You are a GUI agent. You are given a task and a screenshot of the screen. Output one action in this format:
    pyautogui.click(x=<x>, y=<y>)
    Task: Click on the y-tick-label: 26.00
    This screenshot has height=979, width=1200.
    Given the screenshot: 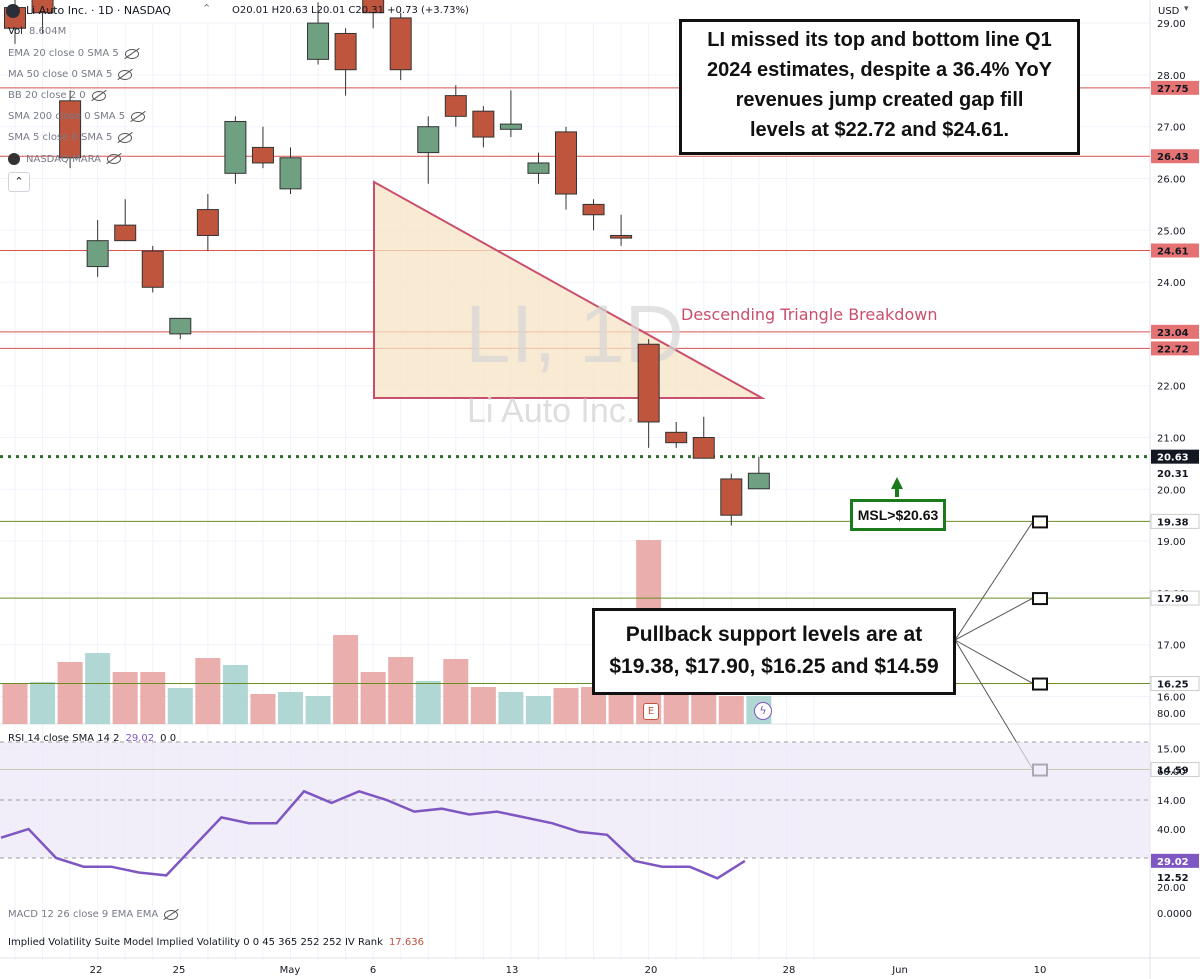 What is the action you would take?
    pyautogui.click(x=1171, y=180)
    